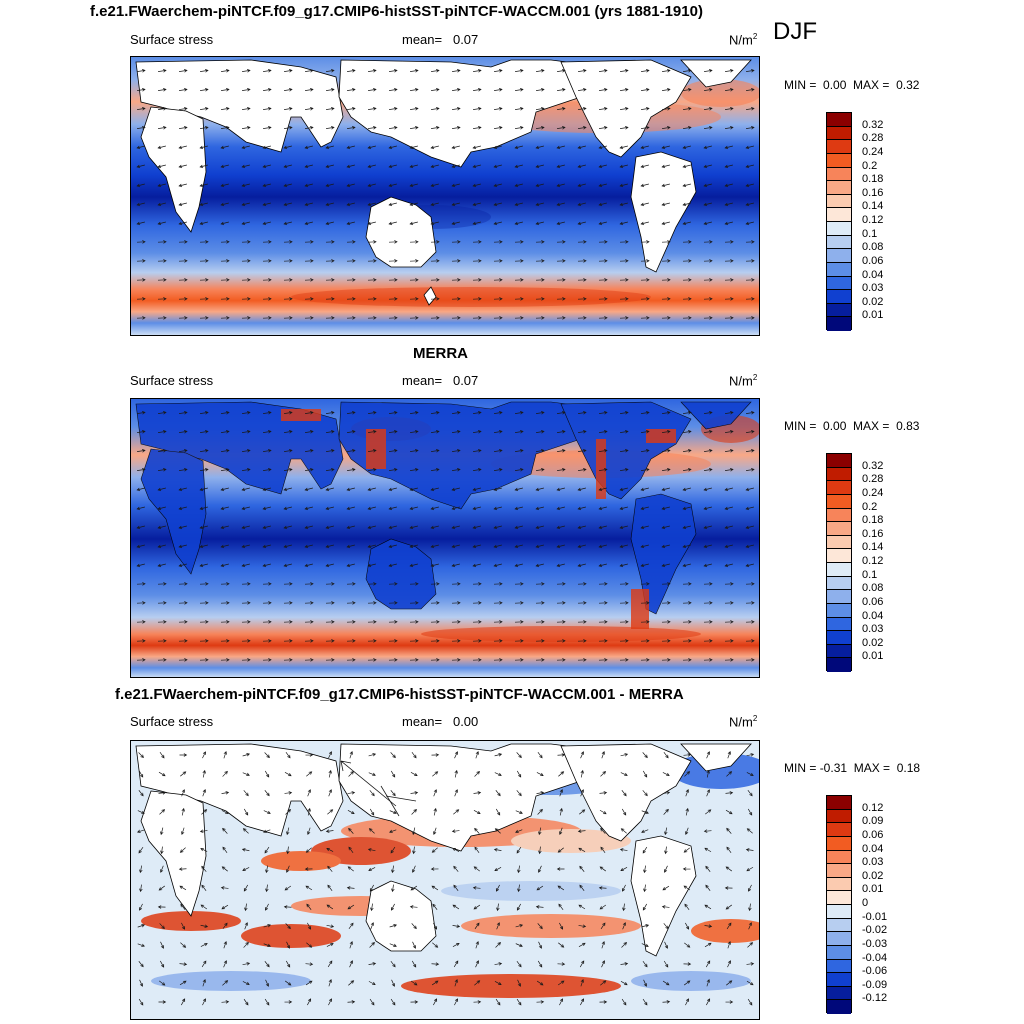 Image resolution: width=1024 pixels, height=1024 pixels. I want to click on colorbar-tick-label: 0.02, so click(873, 875).